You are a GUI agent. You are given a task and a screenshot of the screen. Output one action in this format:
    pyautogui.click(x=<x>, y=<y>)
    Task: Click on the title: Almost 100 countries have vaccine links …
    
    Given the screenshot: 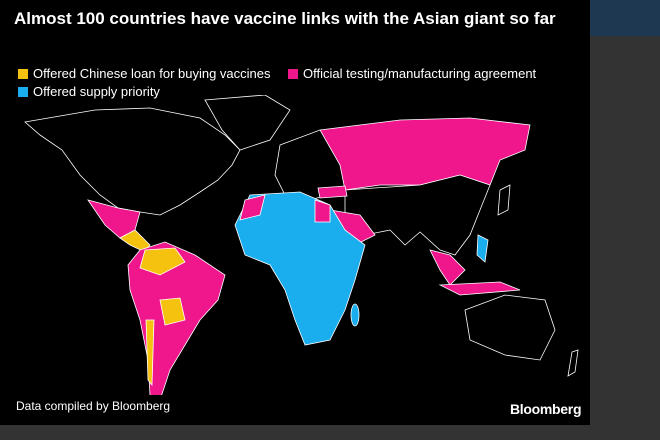 What is the action you would take?
    pyautogui.click(x=285, y=18)
    